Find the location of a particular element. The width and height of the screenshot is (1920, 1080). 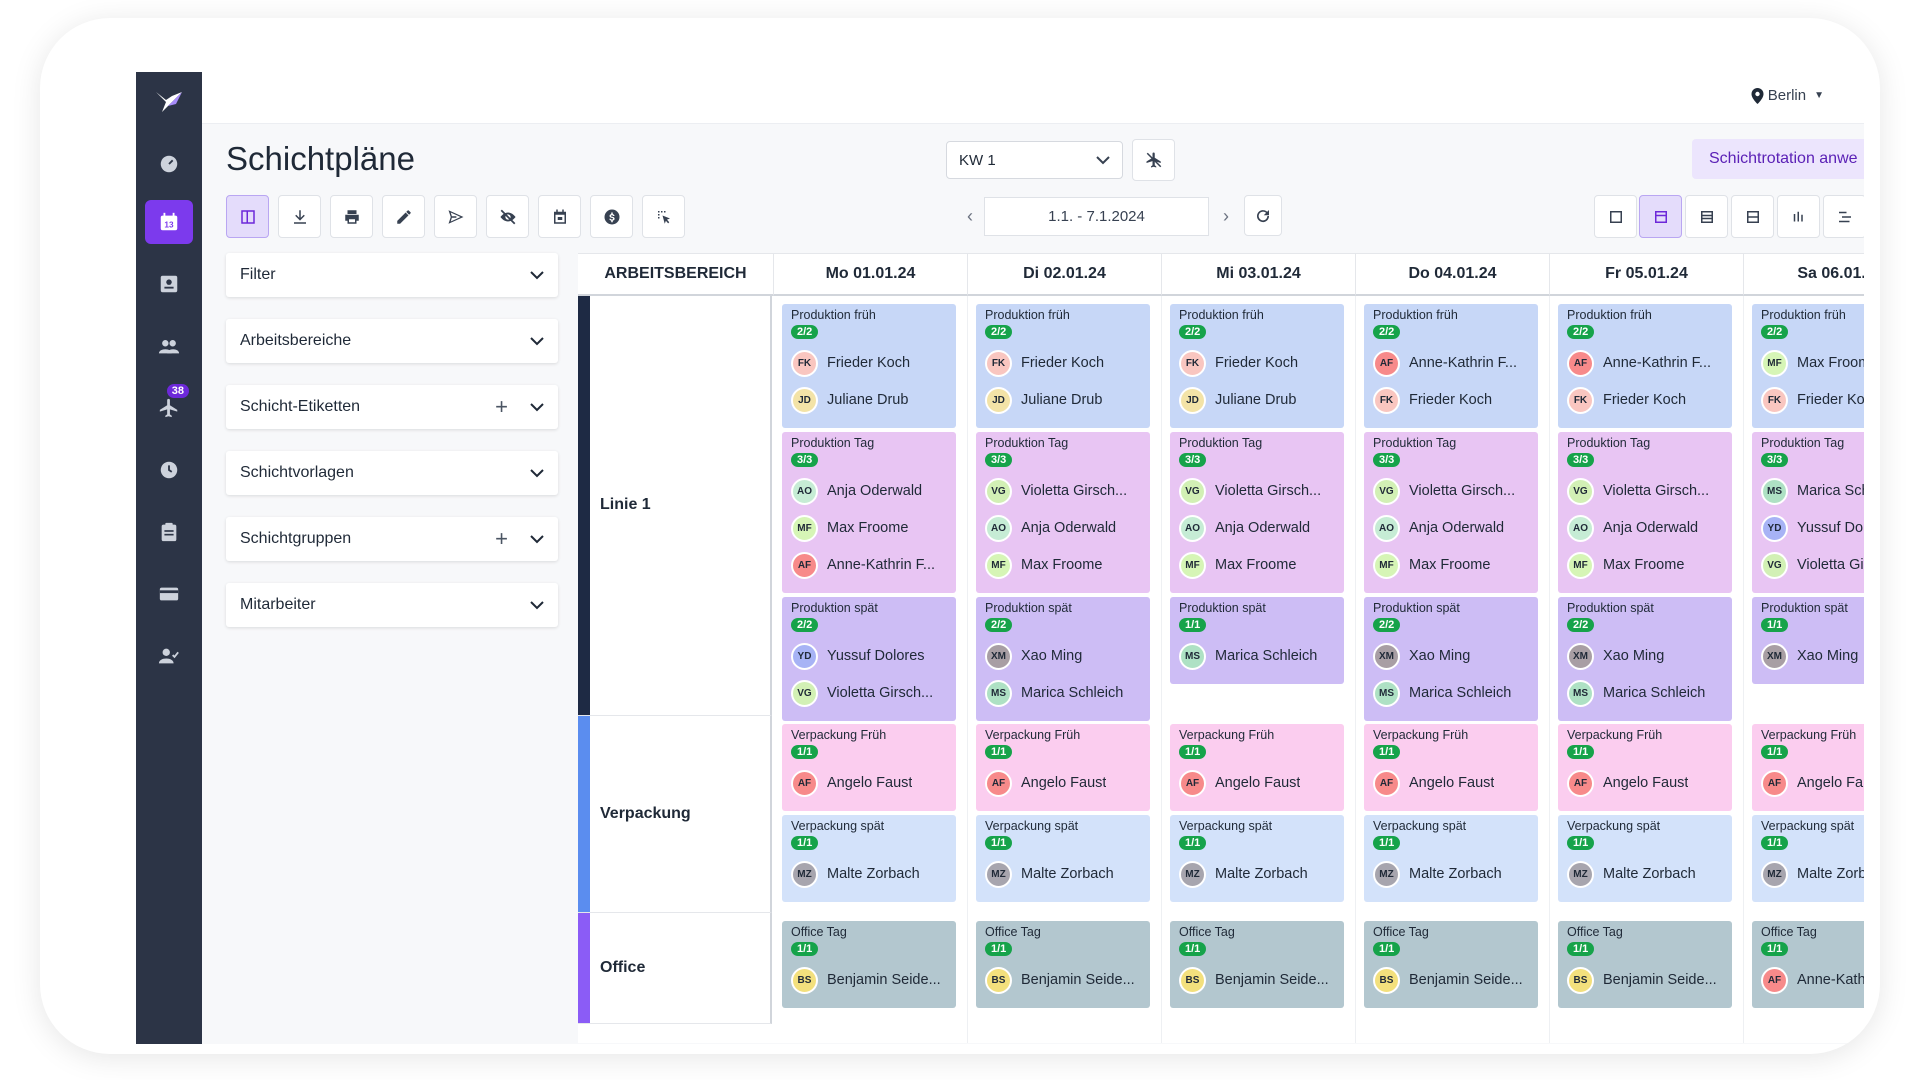

prev-week-button: ‹ is located at coordinates (970, 216).